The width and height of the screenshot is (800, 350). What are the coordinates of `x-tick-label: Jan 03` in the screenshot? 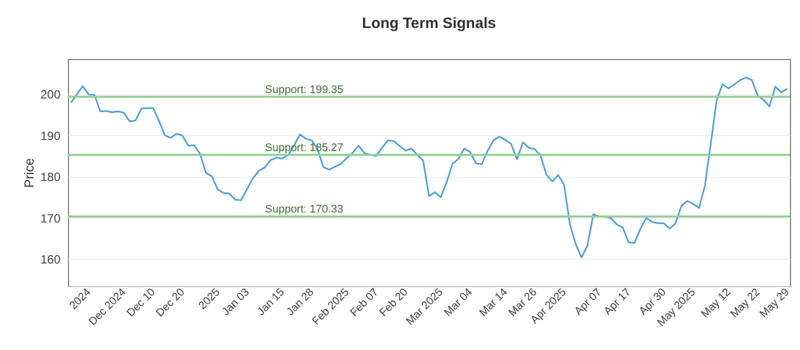 It's located at (236, 302).